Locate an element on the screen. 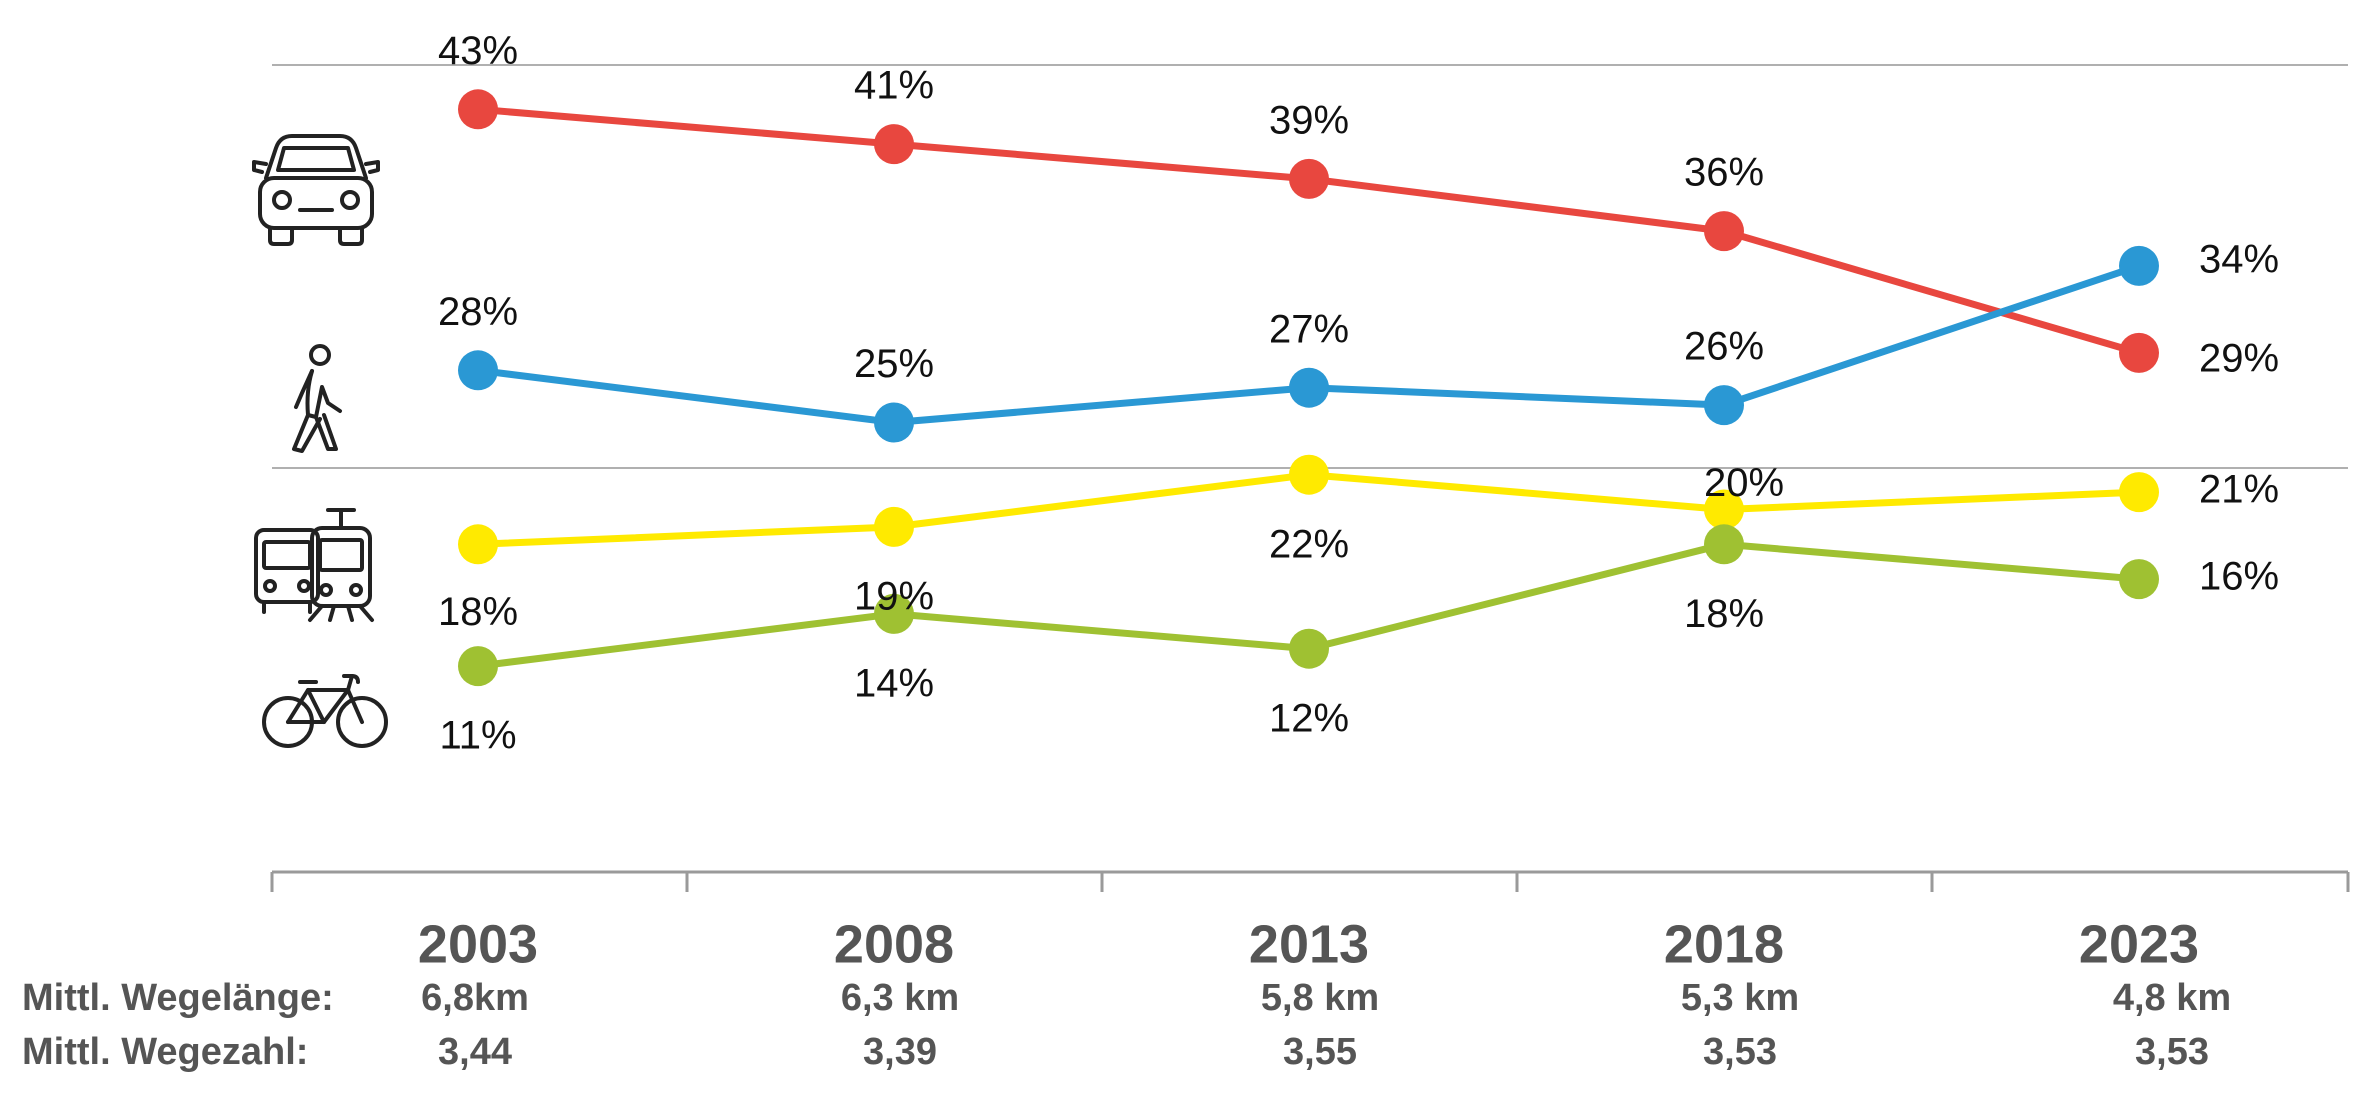 Image resolution: width=2373 pixels, height=1109 pixels. stats-row-1-value-2023: 3,53 is located at coordinates (2172, 1052).